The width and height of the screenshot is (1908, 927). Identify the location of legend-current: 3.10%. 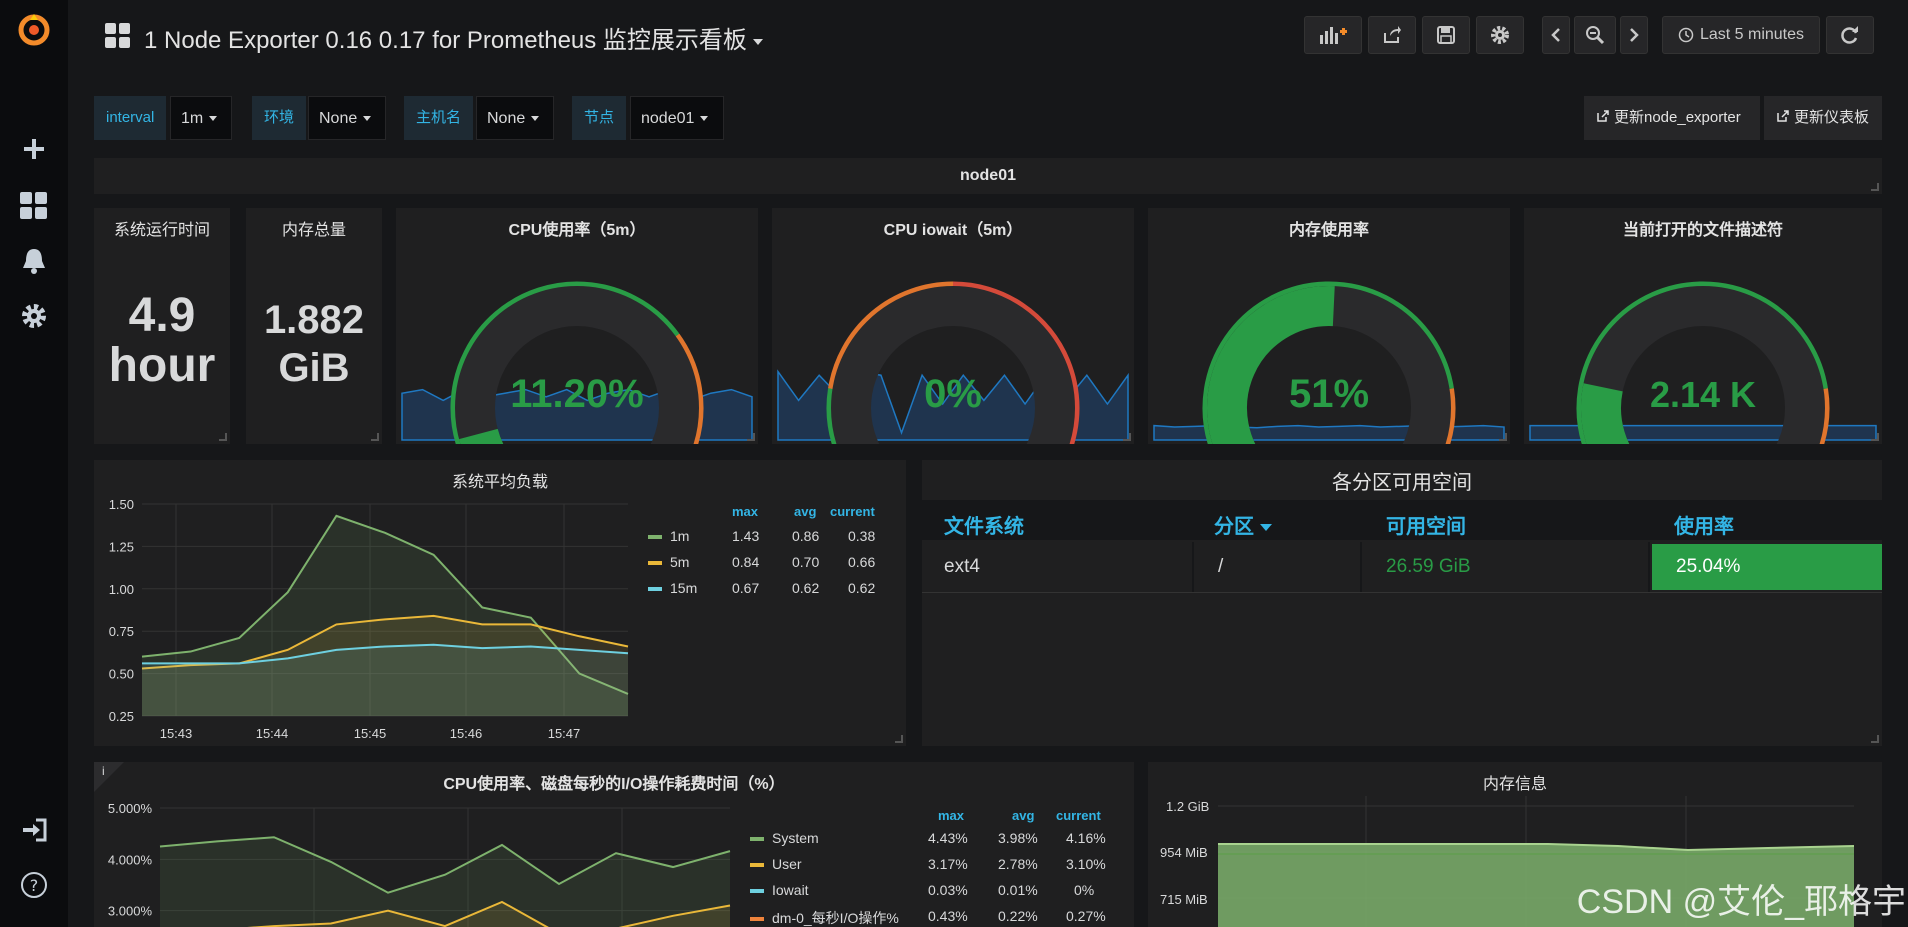
(1086, 864).